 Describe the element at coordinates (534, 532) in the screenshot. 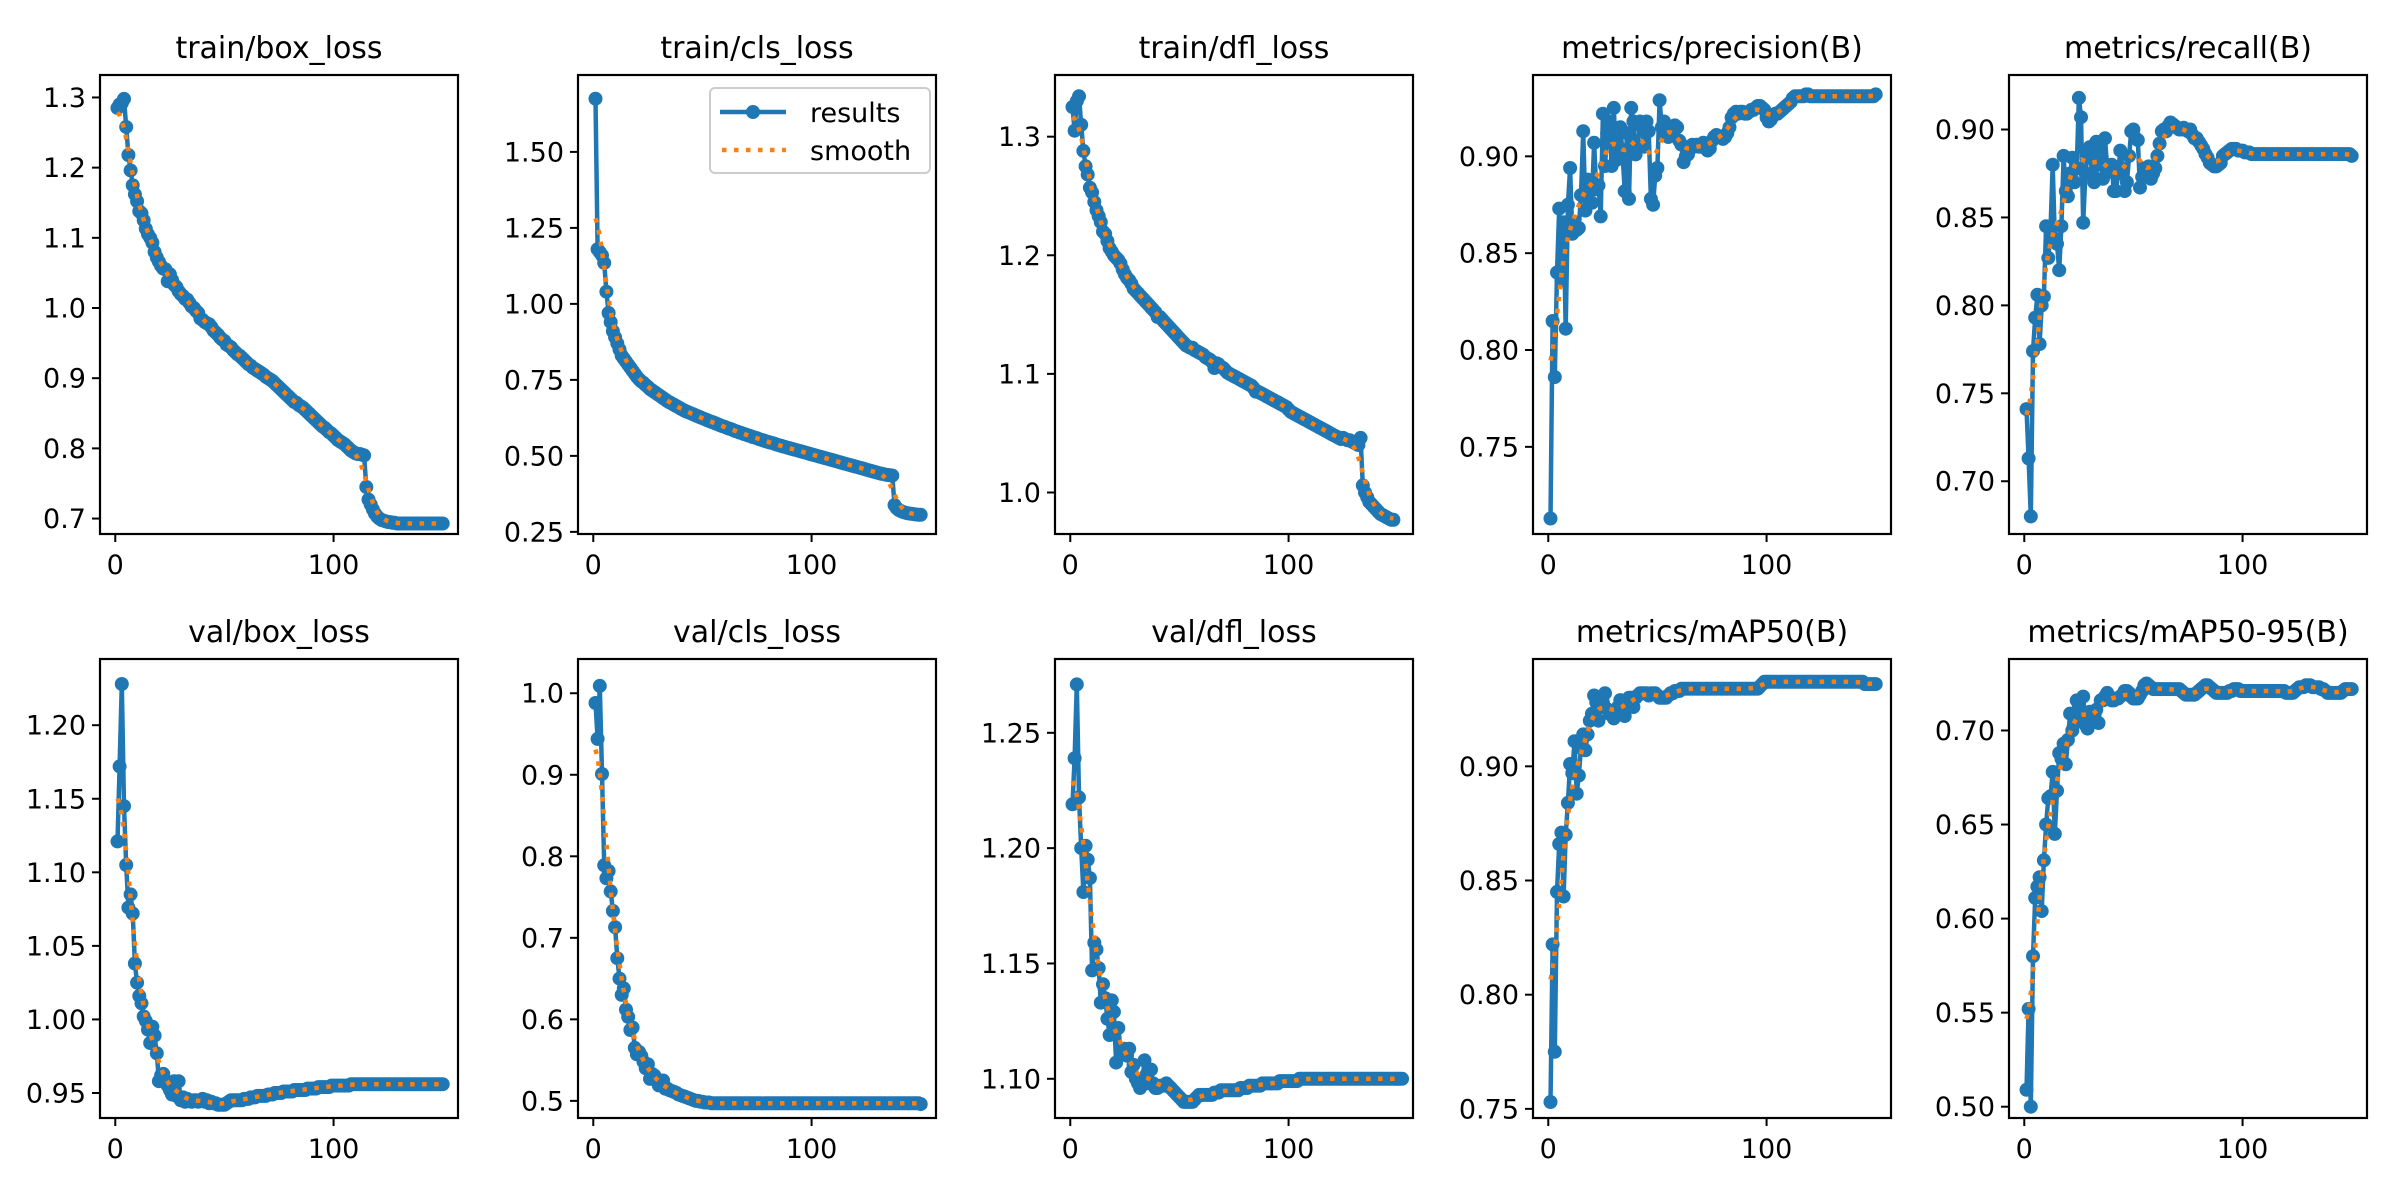

I see `y-tick-label: 0.25` at that location.